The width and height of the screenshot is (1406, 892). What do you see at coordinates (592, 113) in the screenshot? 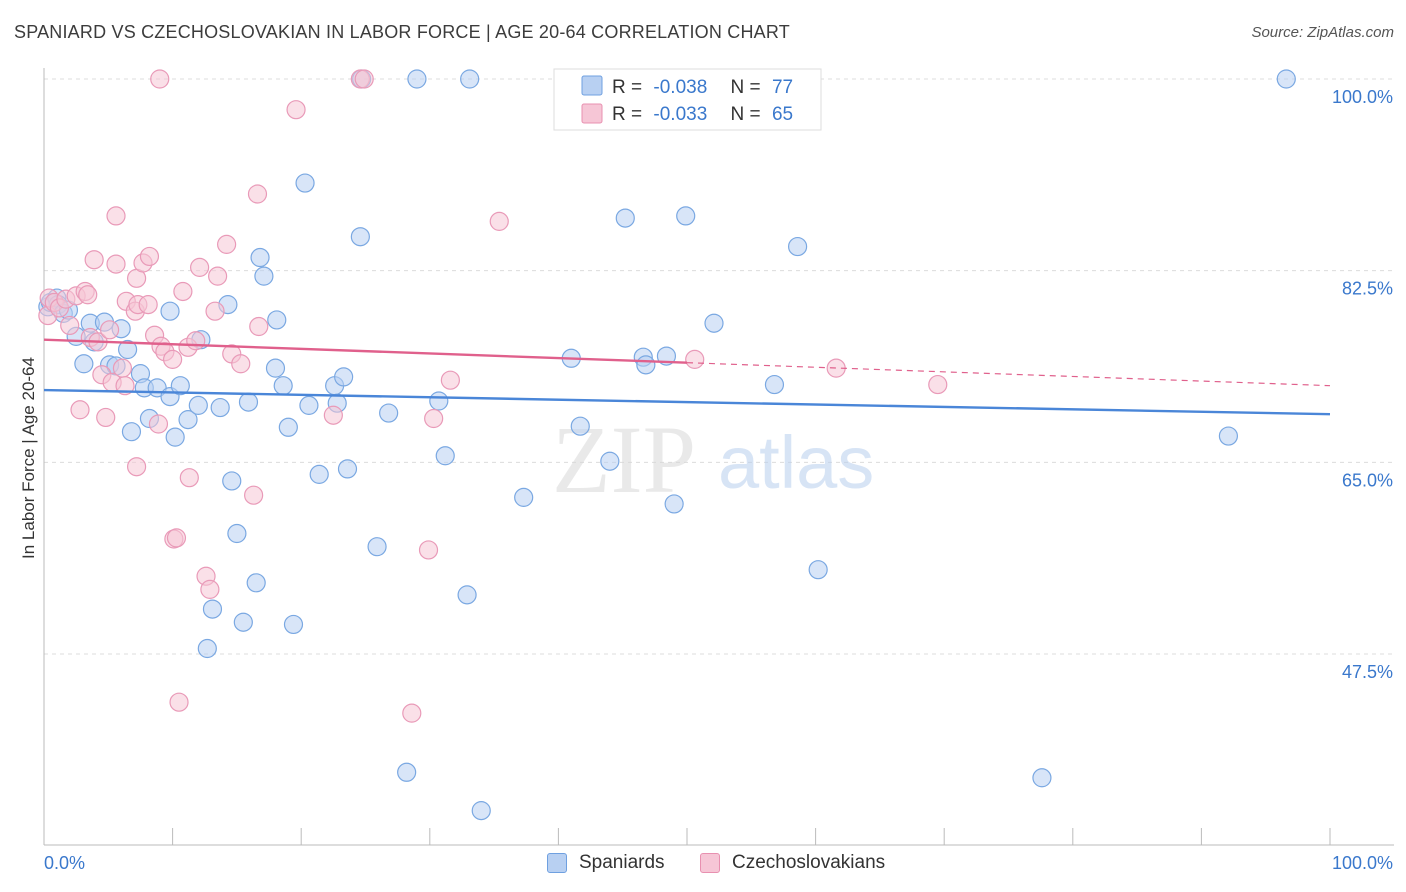
I see `stats-swatch-czechoslovakians` at bounding box center [592, 113].